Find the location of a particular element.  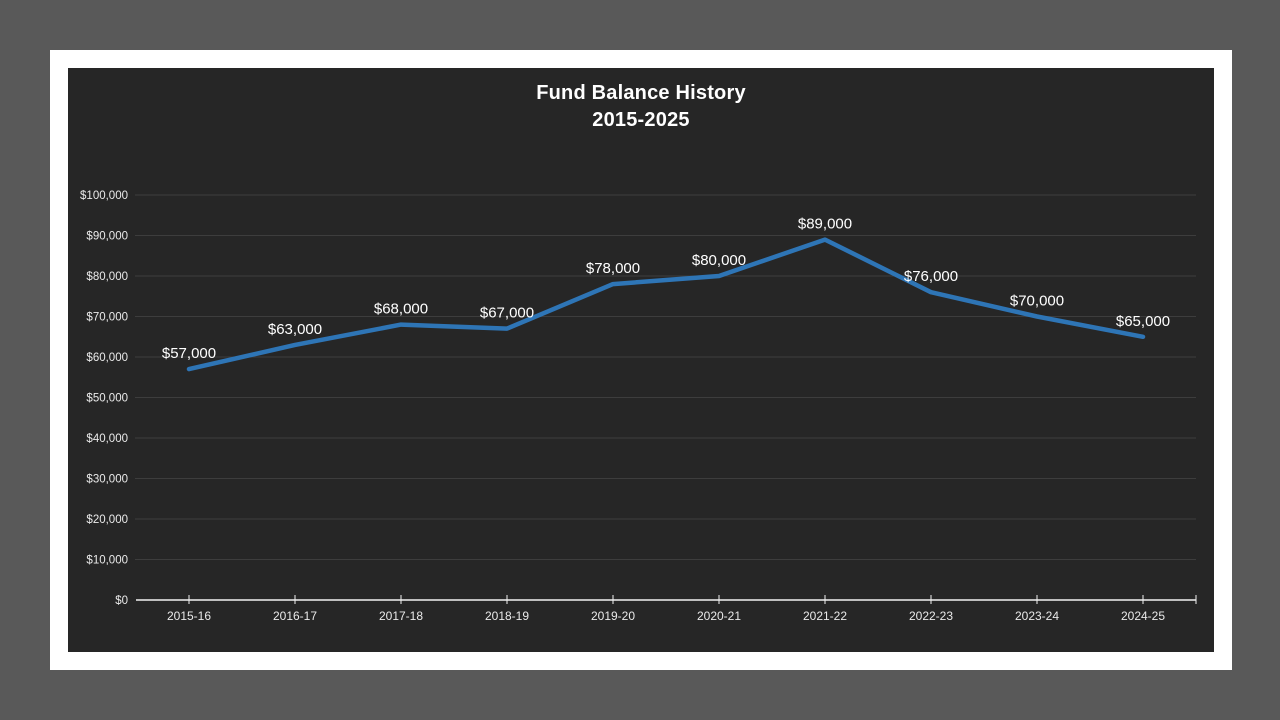

y-axis-tick-label: $30,000 is located at coordinates (107, 480).